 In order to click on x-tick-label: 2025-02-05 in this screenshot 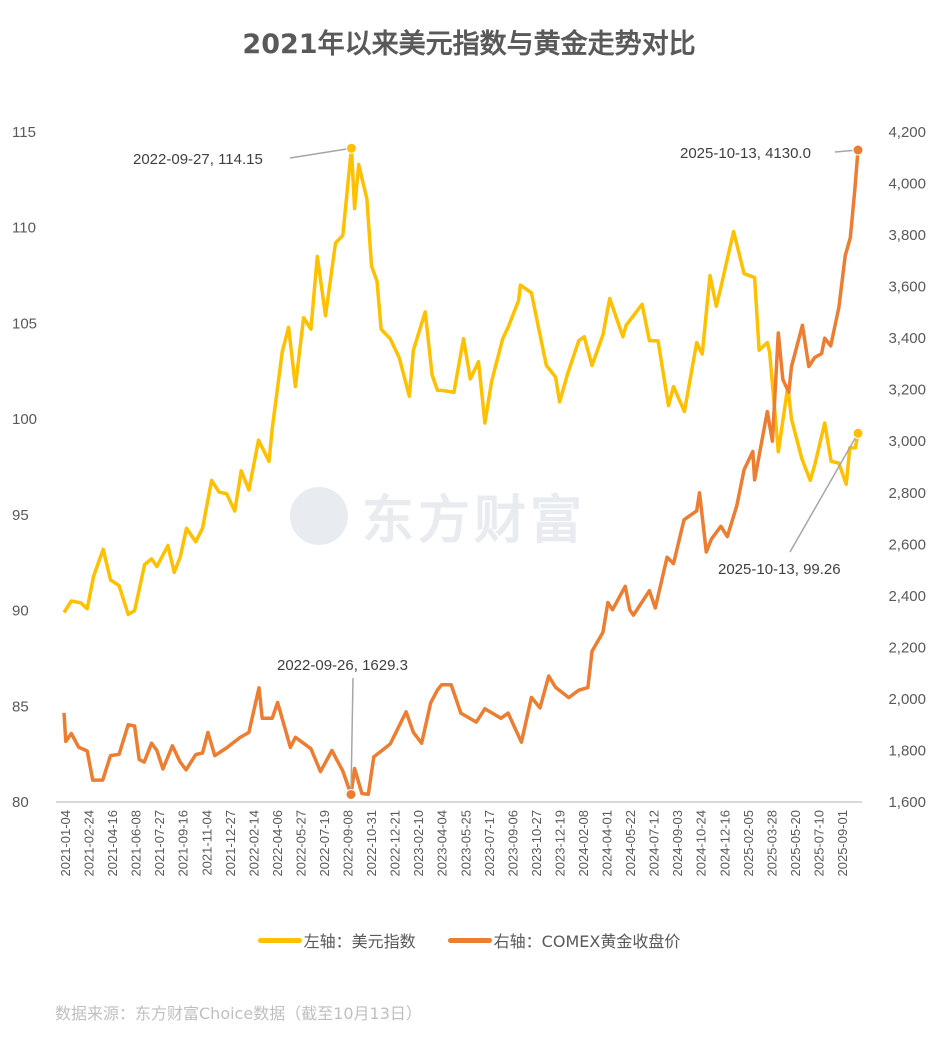, I will do `click(748, 843)`.